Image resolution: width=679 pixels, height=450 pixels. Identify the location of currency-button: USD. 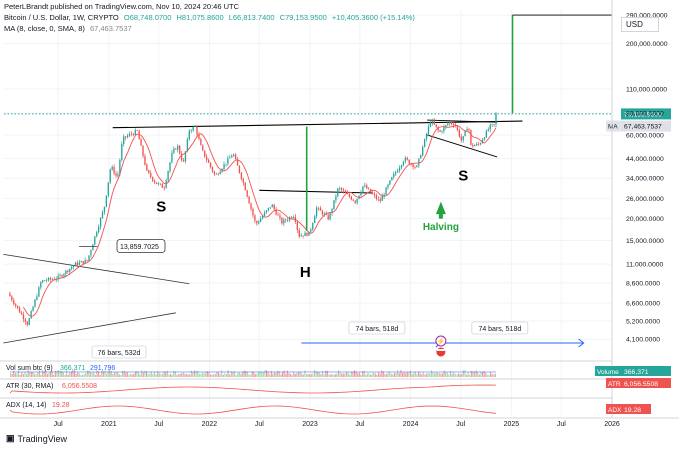
(640, 24).